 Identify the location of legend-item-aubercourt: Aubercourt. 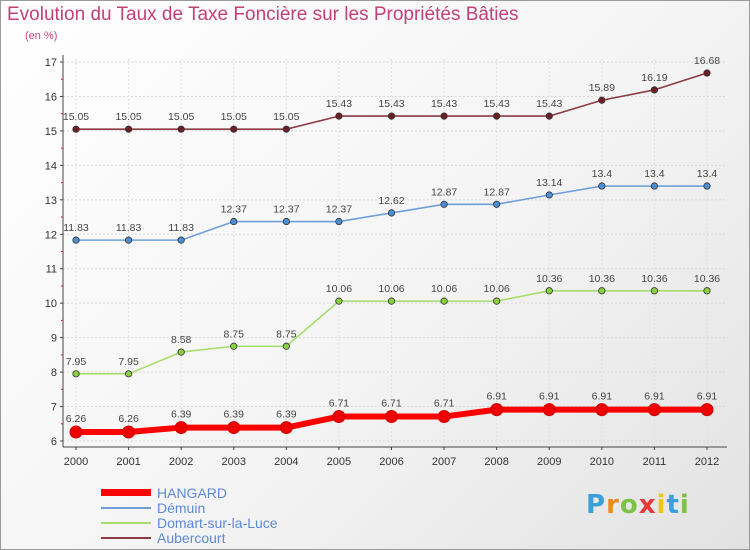
(189, 538).